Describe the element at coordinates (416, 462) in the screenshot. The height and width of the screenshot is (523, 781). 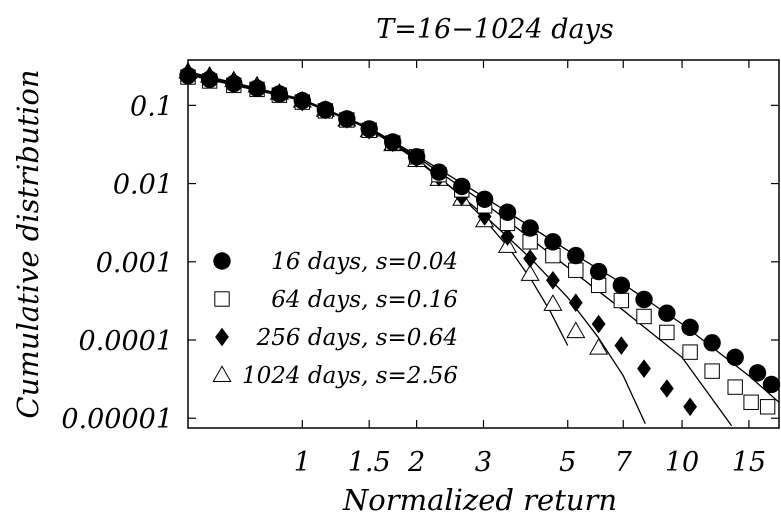
I see `x-tick-label: 2` at that location.